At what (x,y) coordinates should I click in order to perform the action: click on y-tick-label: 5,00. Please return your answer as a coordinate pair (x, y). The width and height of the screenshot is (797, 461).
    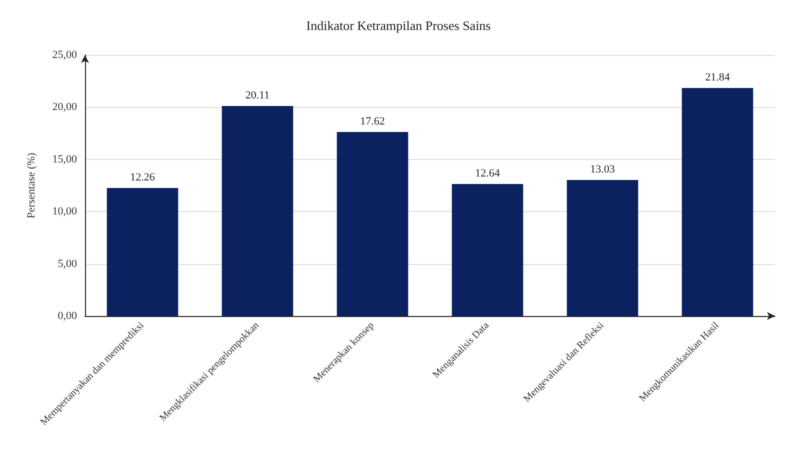
    Looking at the image, I should click on (68, 264).